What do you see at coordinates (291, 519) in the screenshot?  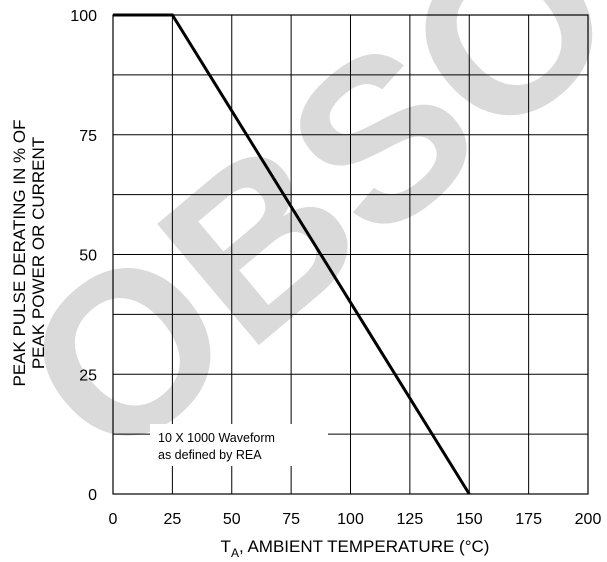 I see `x-tick-label: 75` at bounding box center [291, 519].